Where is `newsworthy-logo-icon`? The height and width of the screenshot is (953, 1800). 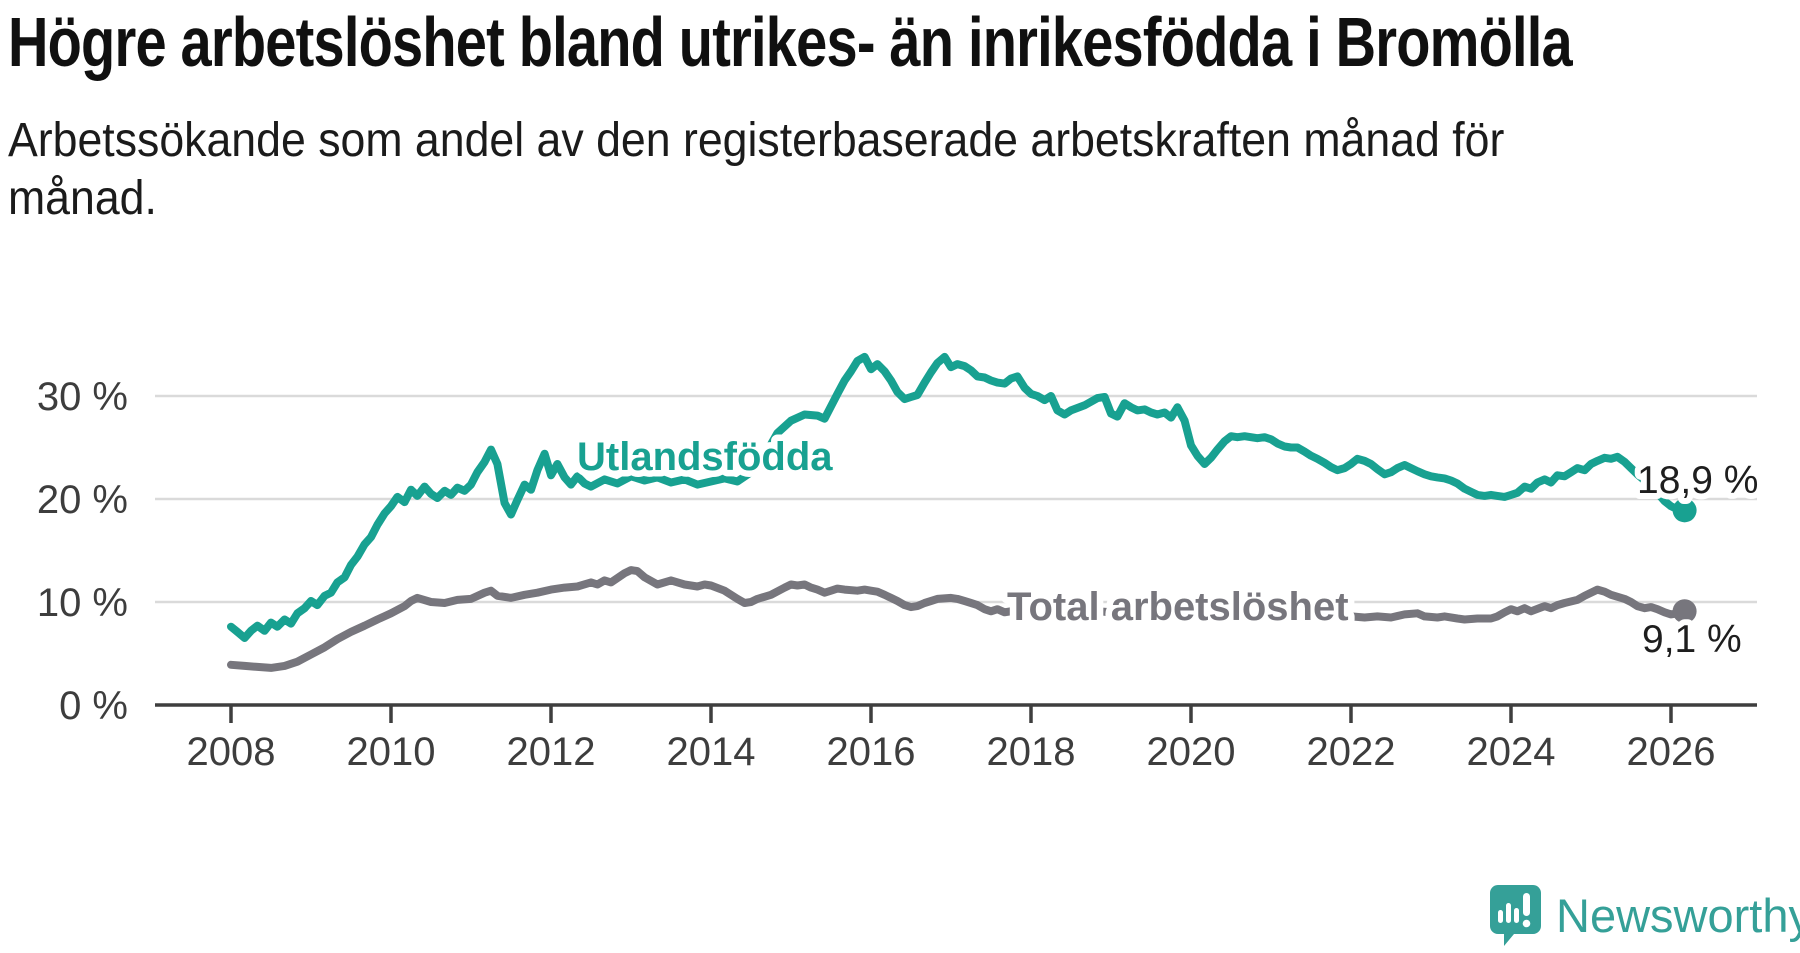
newsworthy-logo-icon is located at coordinates (1515, 915).